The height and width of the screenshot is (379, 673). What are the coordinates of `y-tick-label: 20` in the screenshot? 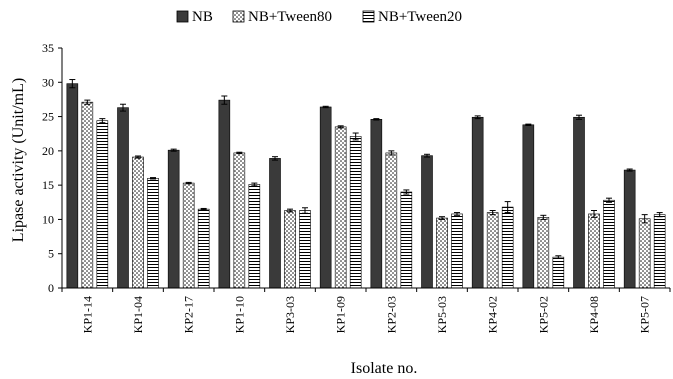 It's located at (48, 151).